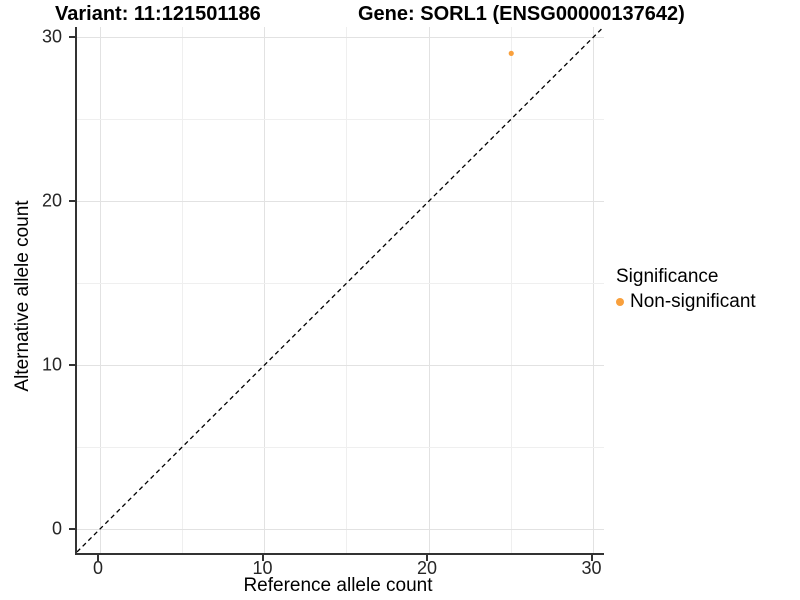 This screenshot has height=600, width=800. I want to click on legend-title: Significance, so click(667, 276).